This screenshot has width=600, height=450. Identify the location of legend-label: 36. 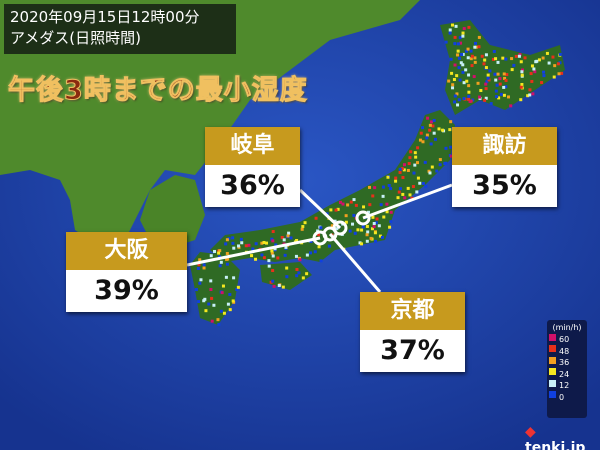
(564, 363).